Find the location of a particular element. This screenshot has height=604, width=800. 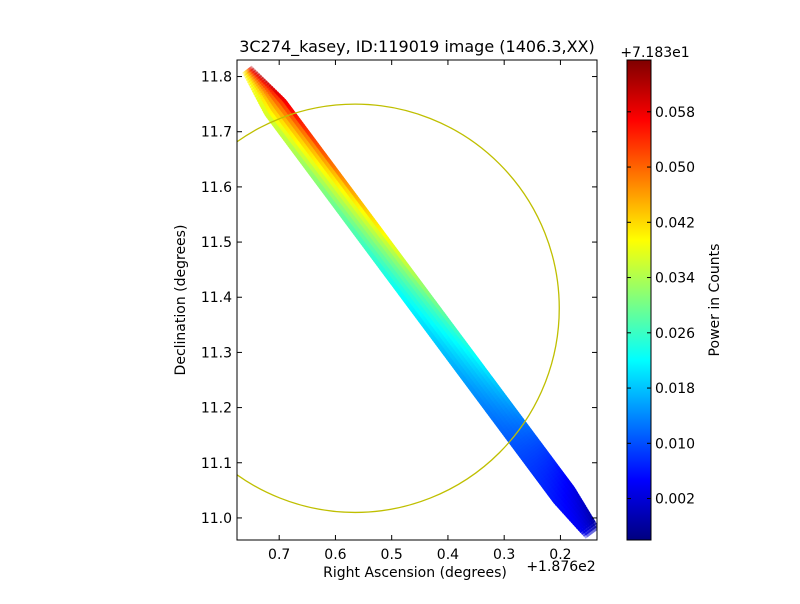

colorbar-label: Power in Counts is located at coordinates (715, 300).